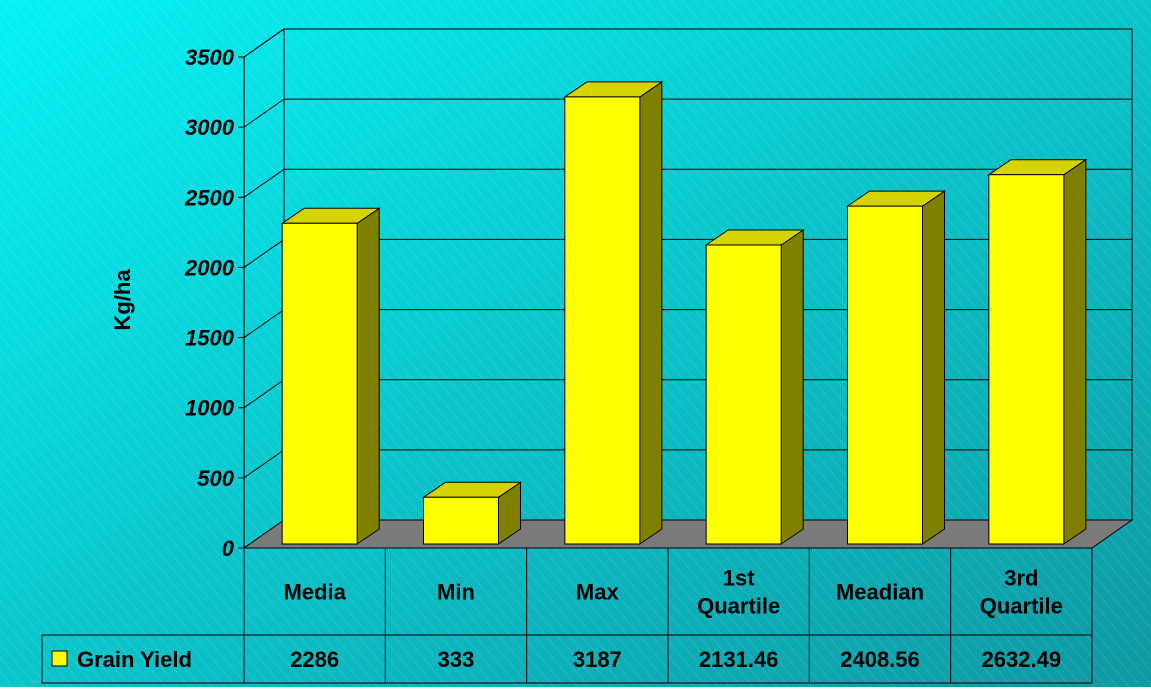  I want to click on legend-swatch, so click(59, 658).